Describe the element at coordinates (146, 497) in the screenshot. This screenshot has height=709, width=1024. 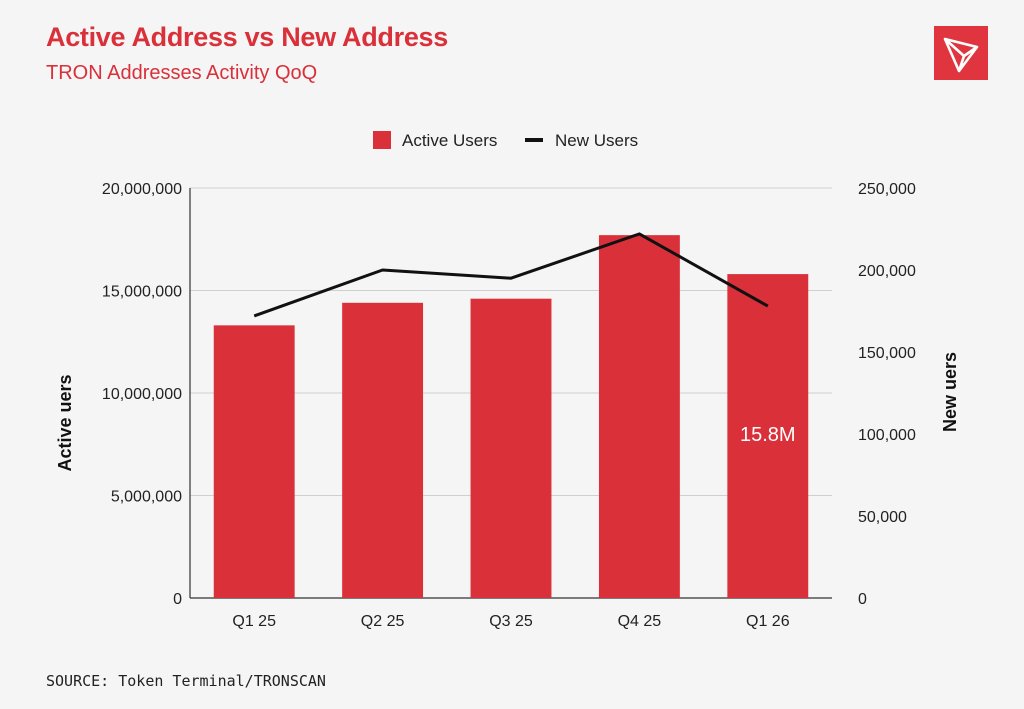
I see `y-tick-label-left: 5,000,000` at that location.